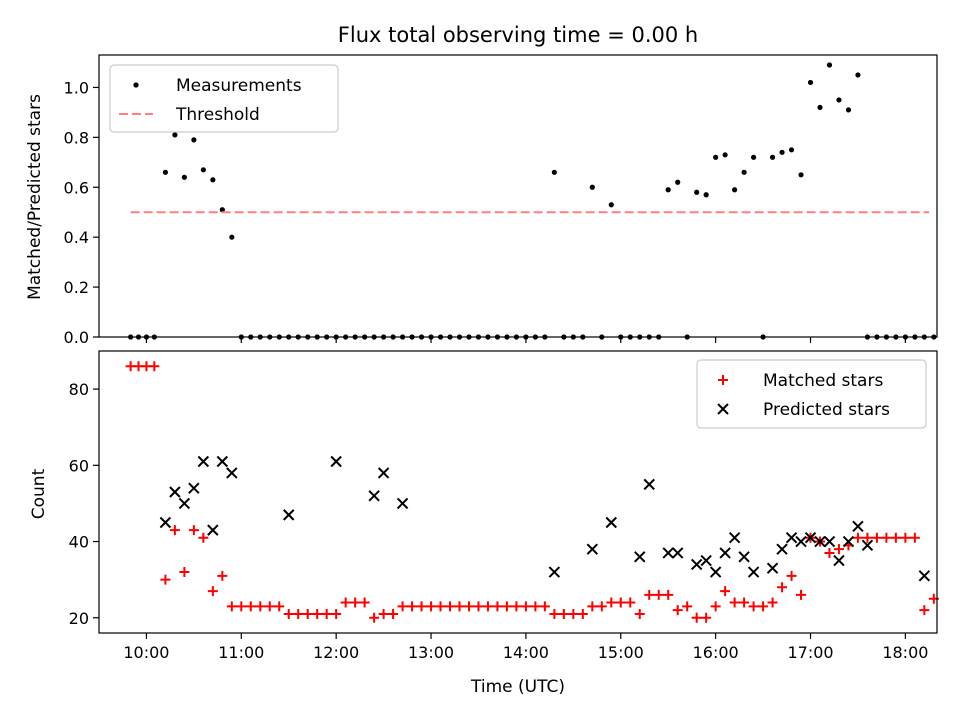  Describe the element at coordinates (905, 652) in the screenshot. I see `x-tick-label: 18:00` at that location.